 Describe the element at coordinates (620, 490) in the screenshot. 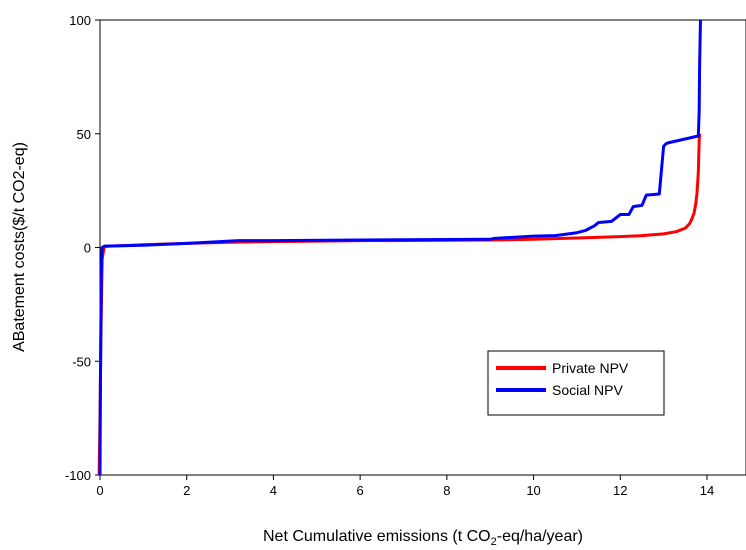

I see `x-tick-label: 12` at that location.